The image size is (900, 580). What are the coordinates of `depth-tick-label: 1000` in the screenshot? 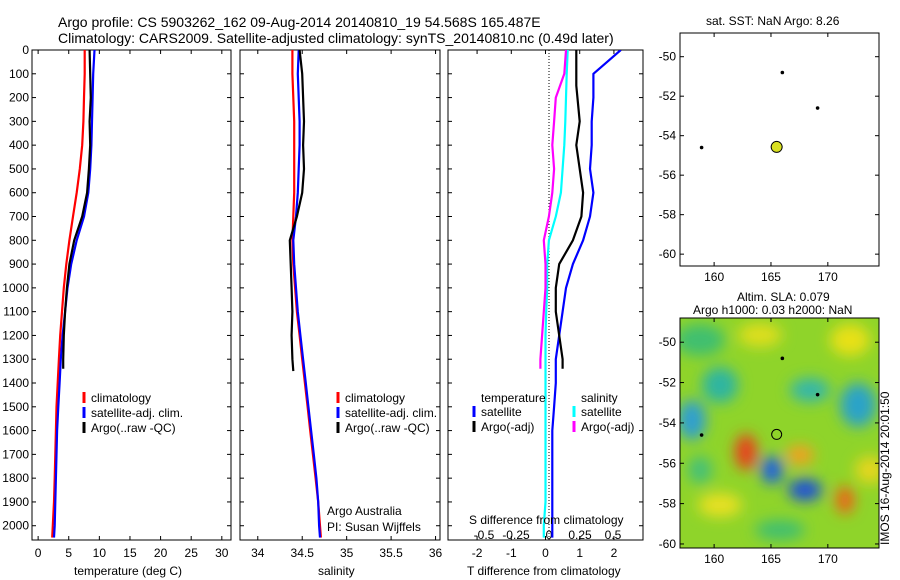 It's located at (15, 288).